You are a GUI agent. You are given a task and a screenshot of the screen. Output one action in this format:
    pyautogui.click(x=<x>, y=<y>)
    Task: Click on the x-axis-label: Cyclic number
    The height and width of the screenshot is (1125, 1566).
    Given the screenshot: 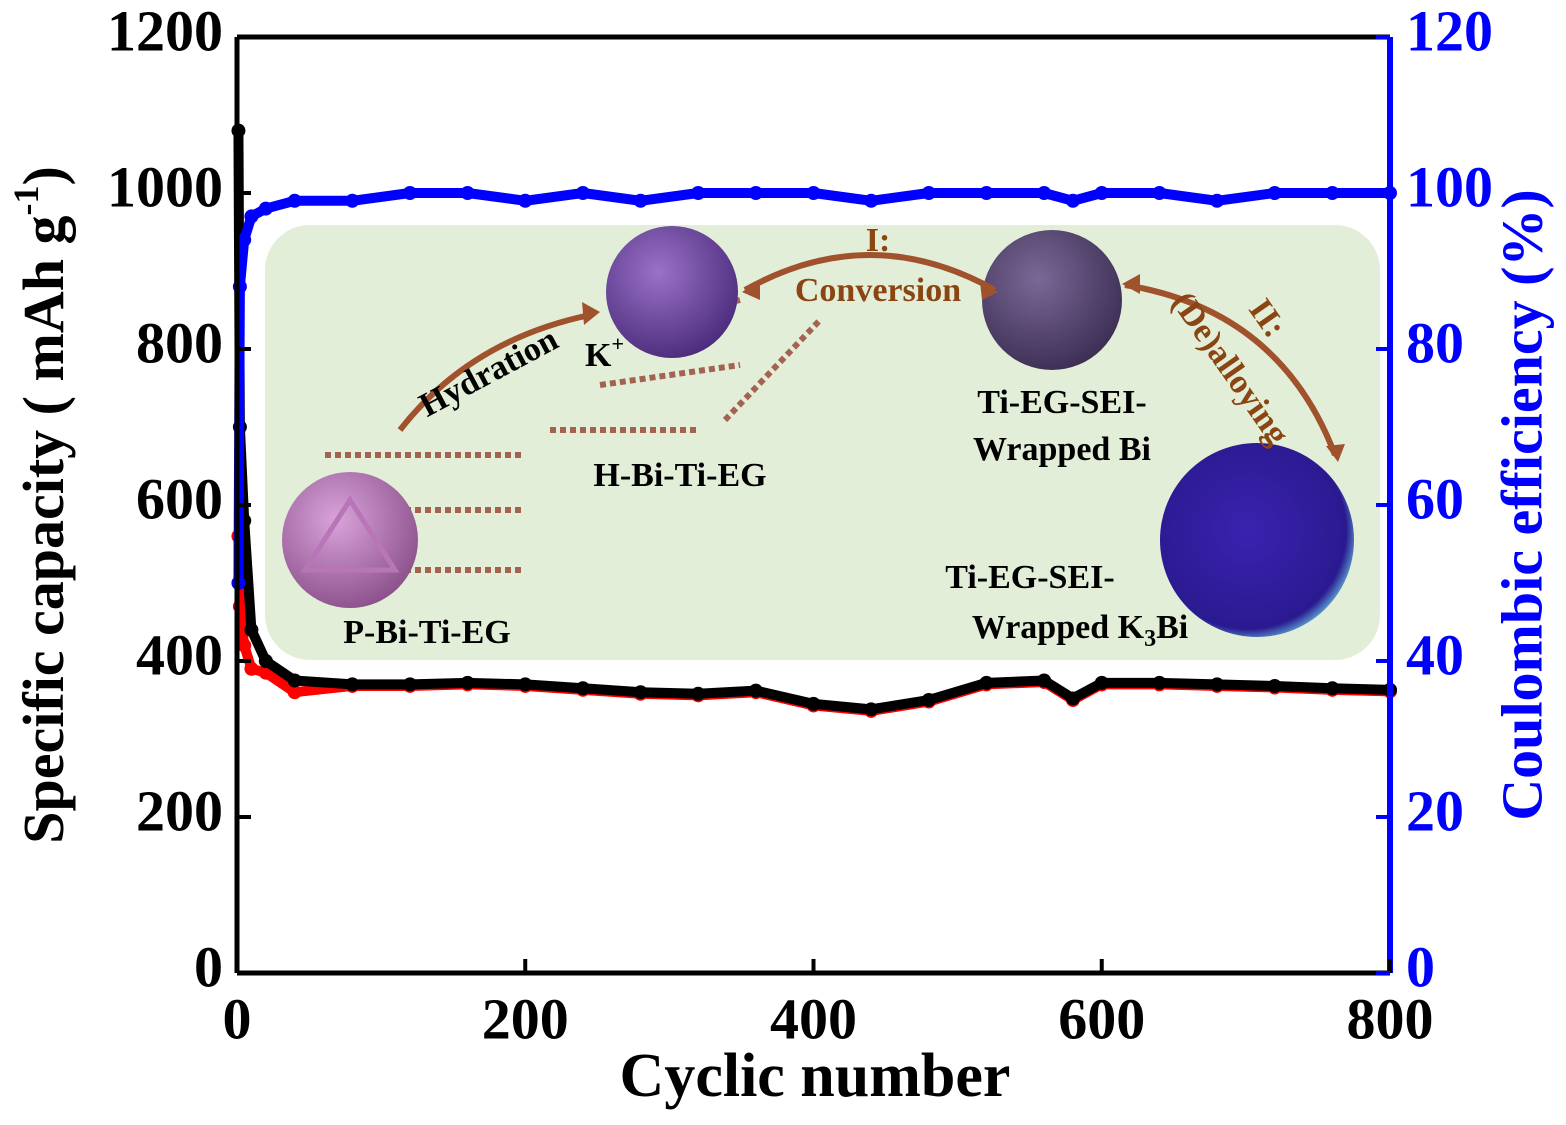 What is the action you would take?
    pyautogui.click(x=815, y=1076)
    